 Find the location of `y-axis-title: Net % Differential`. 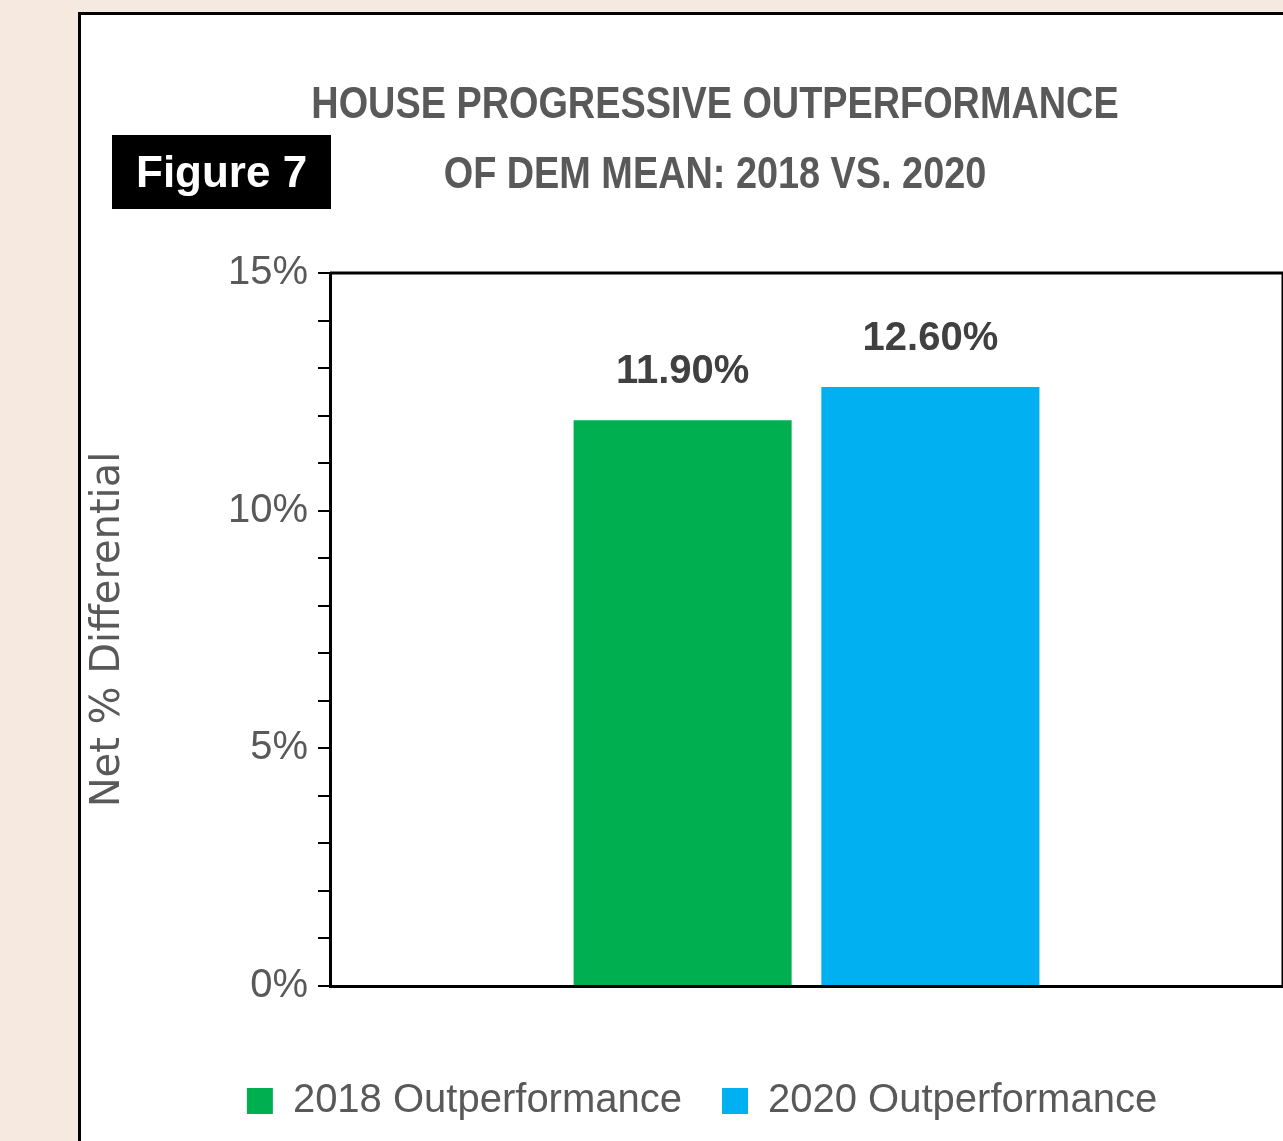

y-axis-title: Net % Differential is located at coordinates (105, 629).